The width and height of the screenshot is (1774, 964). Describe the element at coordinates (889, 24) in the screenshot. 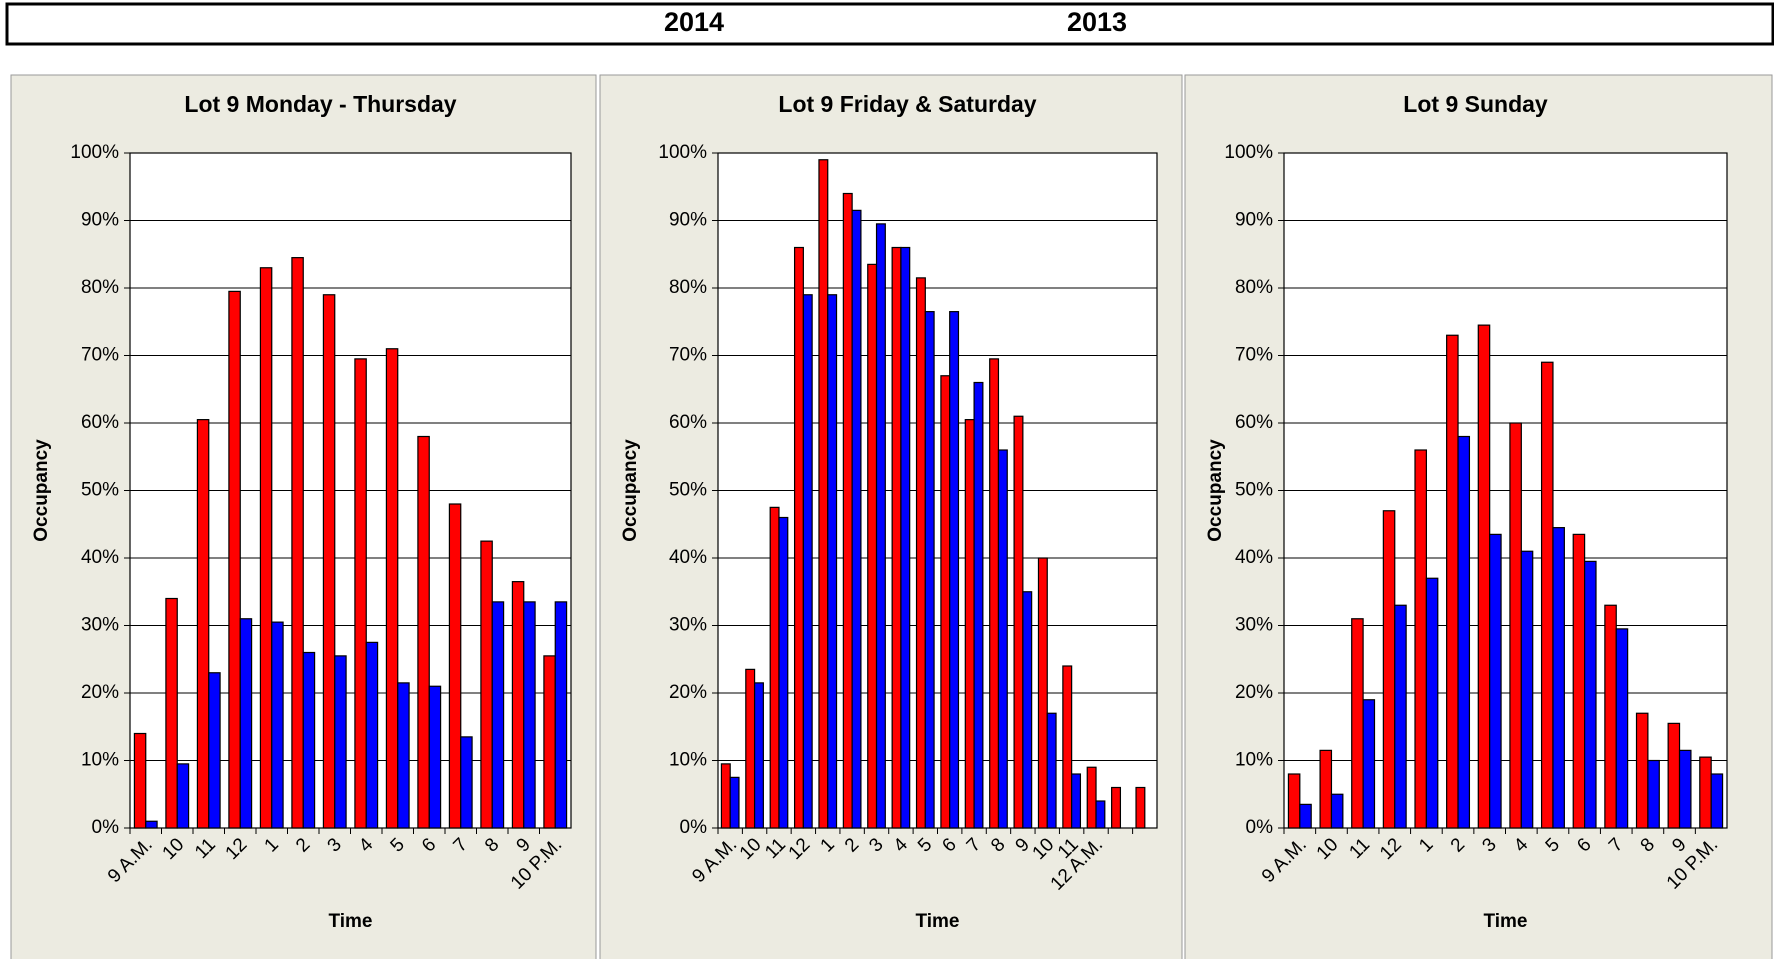

I see `legend-box` at that location.